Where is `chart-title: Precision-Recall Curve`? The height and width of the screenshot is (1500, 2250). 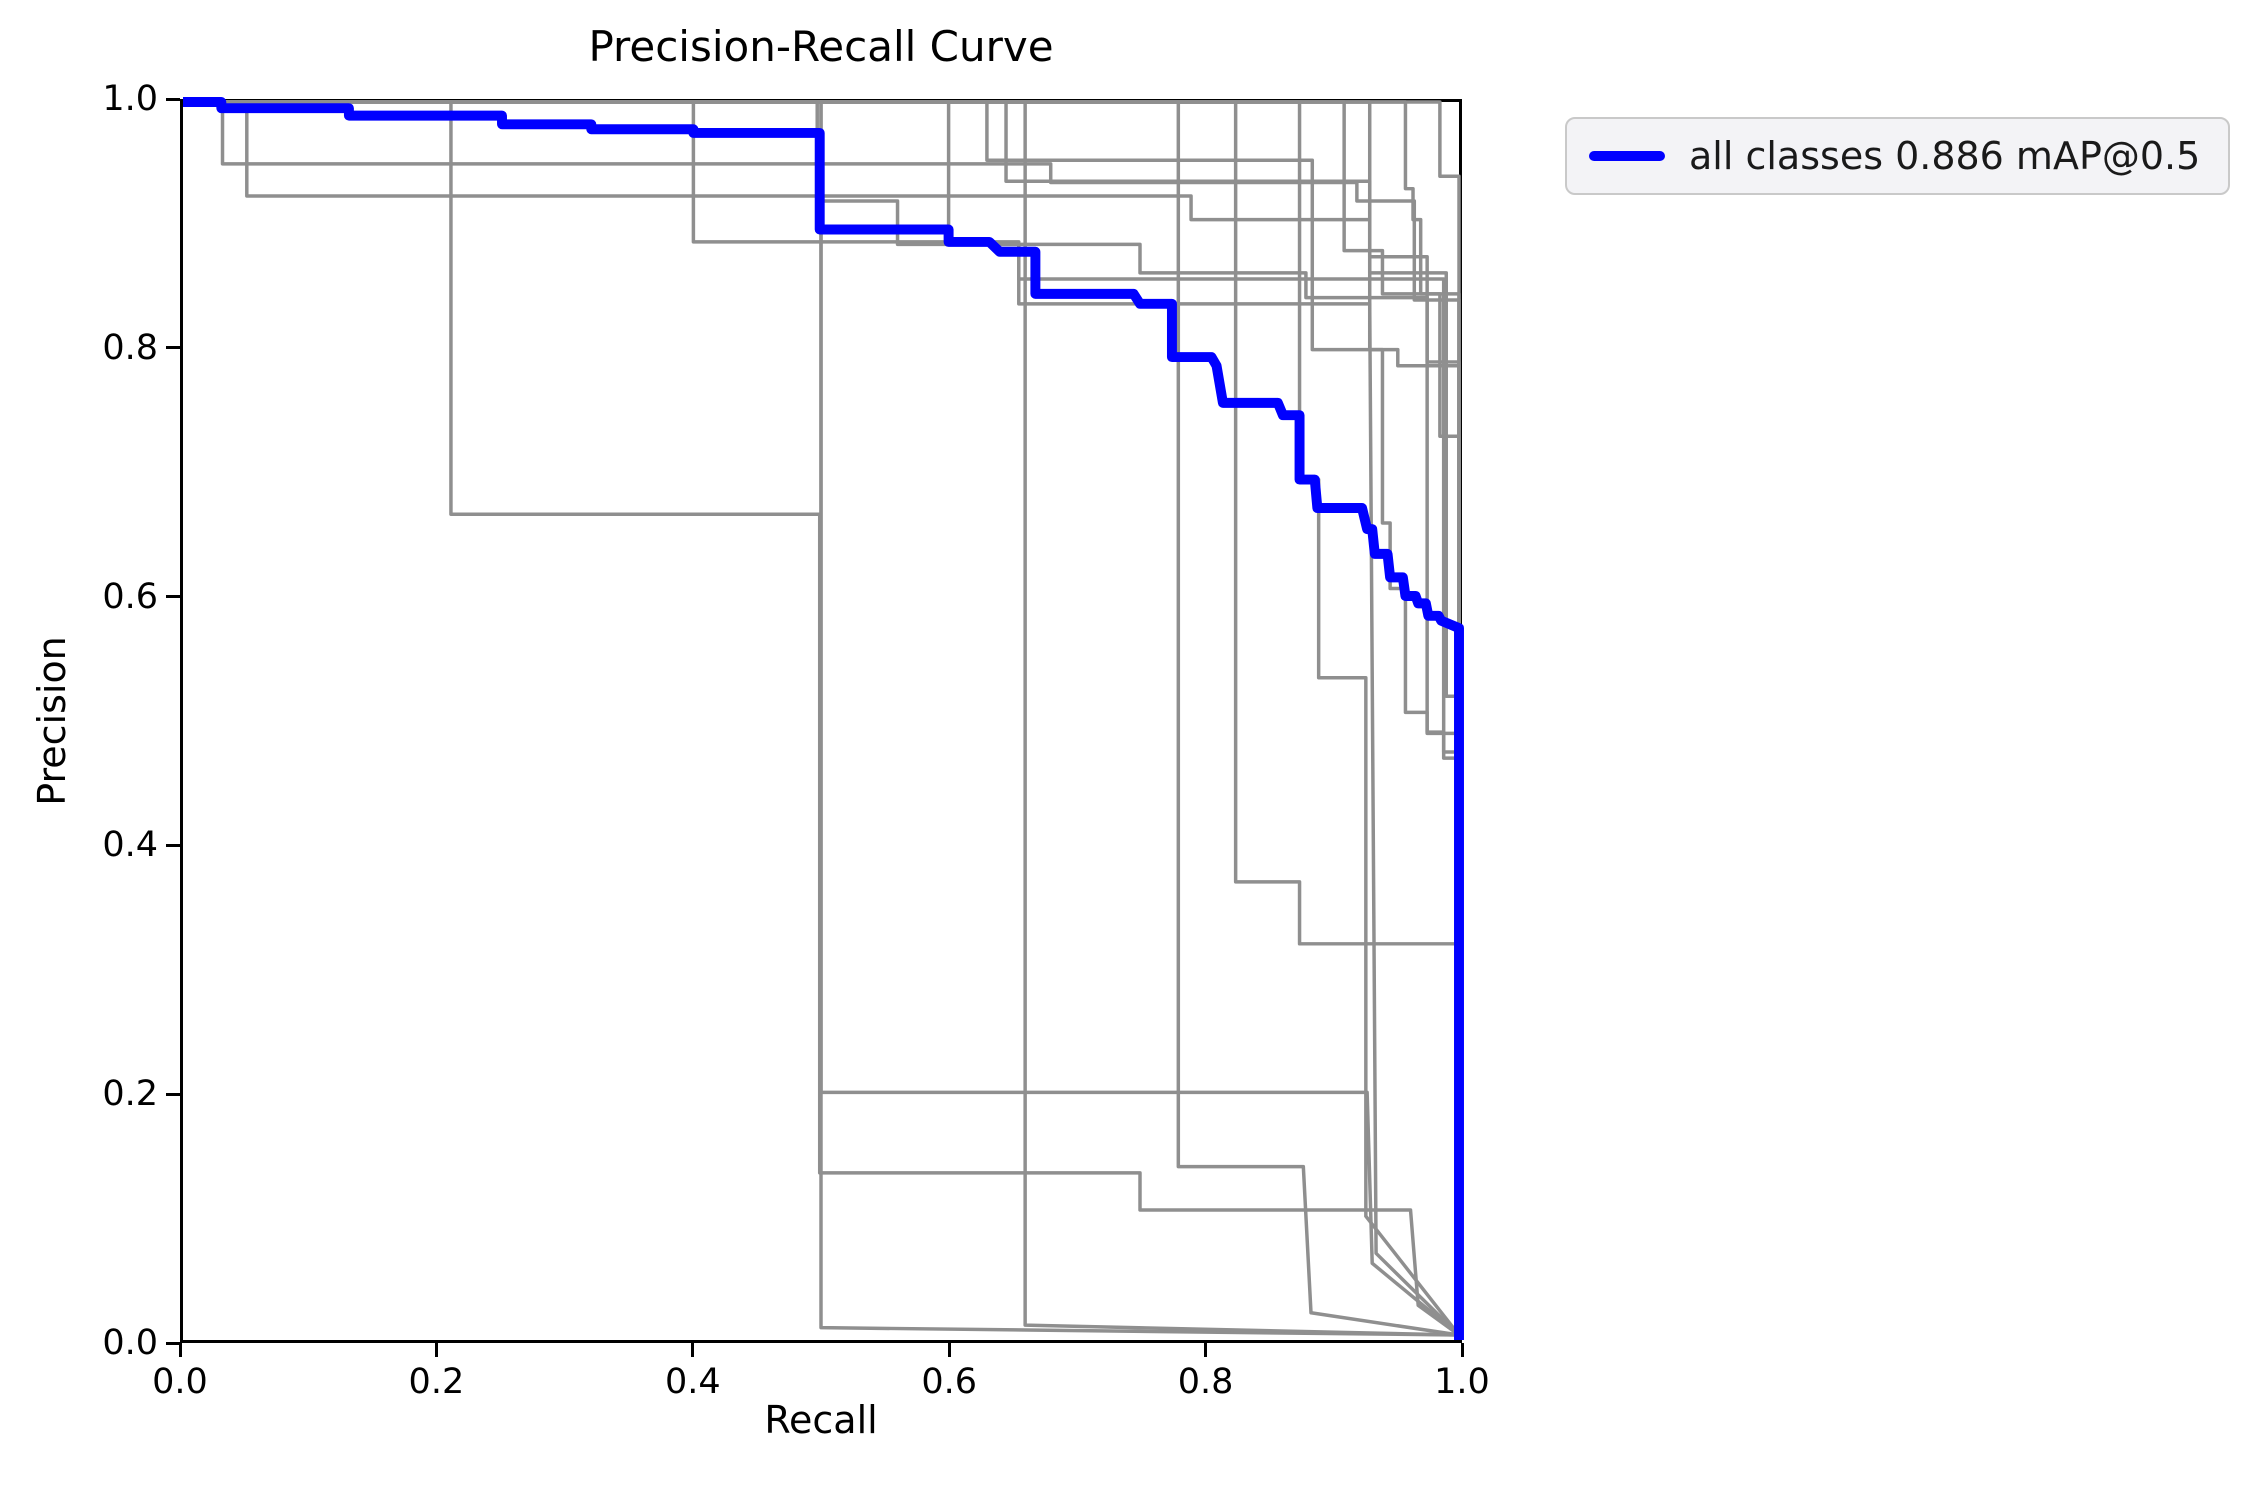 chart-title: Precision-Recall Curve is located at coordinates (821, 46).